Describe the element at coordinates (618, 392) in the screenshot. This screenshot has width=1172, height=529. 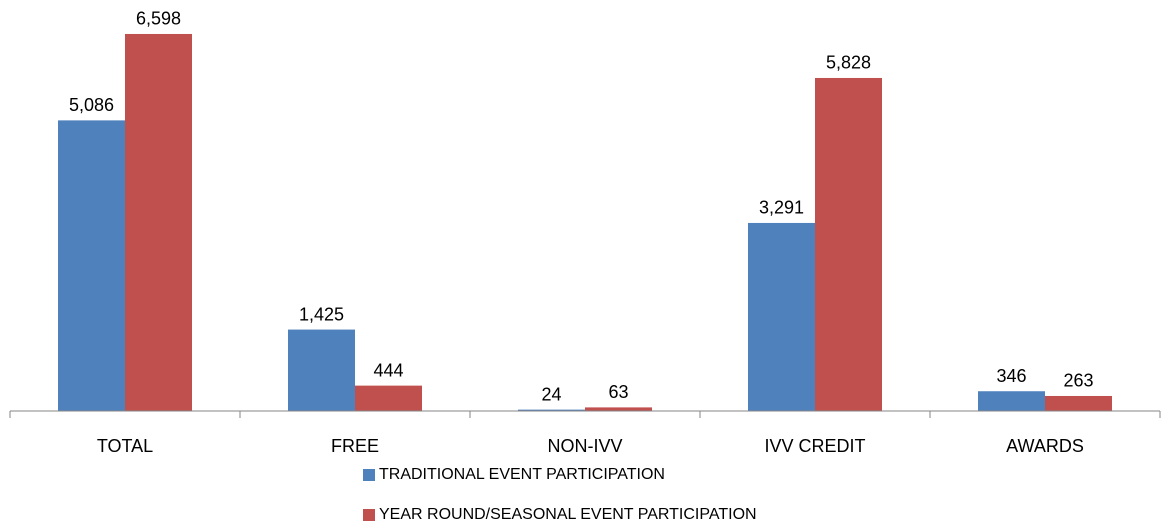
I see `data-label: 63` at that location.